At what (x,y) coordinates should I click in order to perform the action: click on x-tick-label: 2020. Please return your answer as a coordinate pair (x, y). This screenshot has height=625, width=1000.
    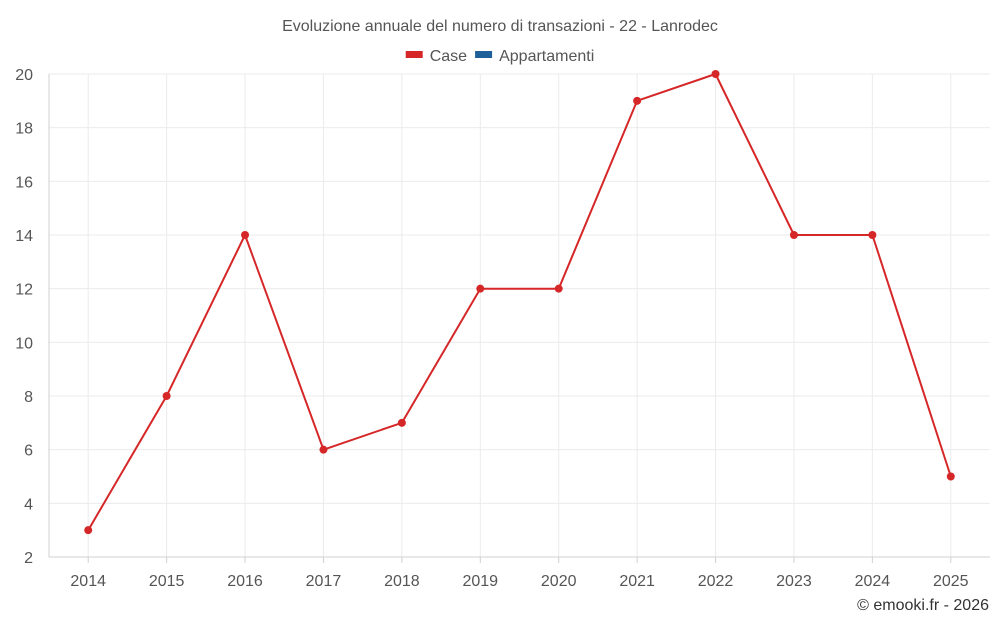
    Looking at the image, I should click on (559, 581).